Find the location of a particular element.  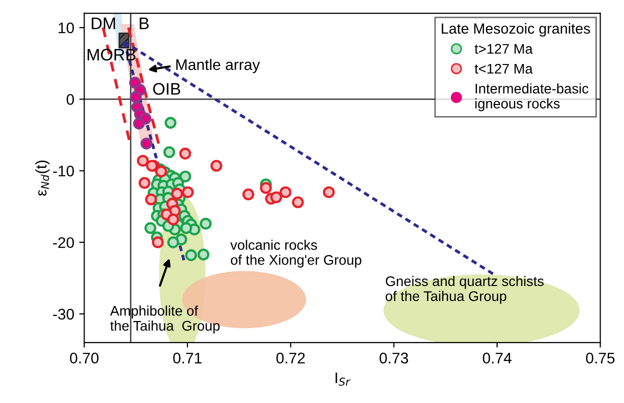

y-tick-label: 0 is located at coordinates (70, 99).